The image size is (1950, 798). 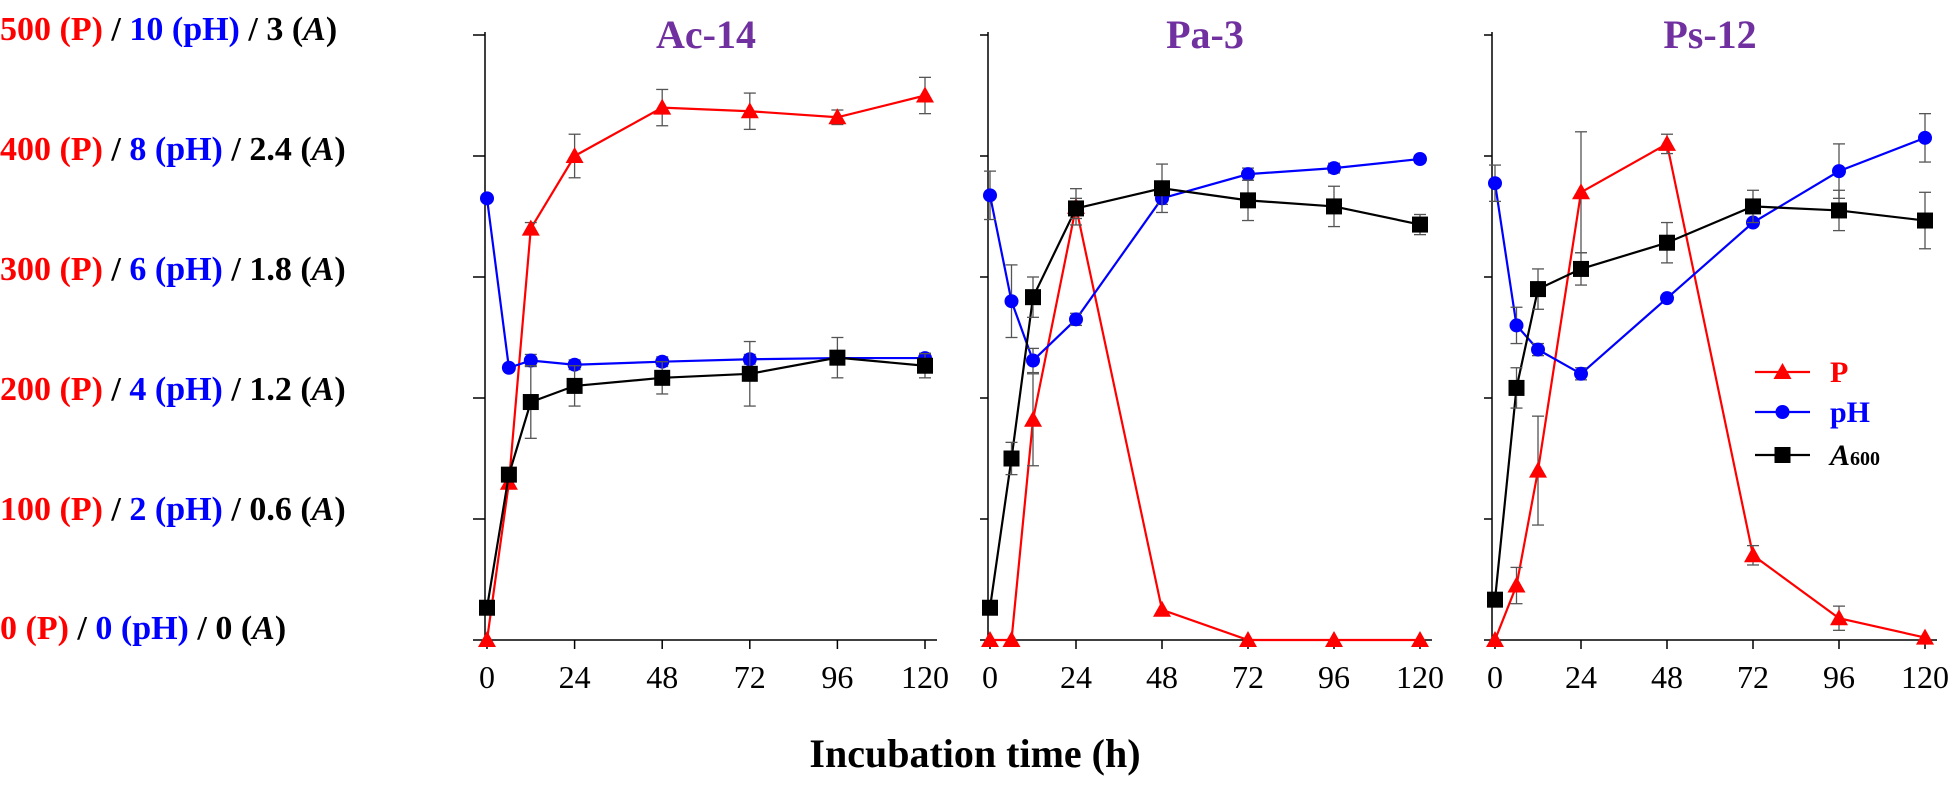 I want to click on y-label-a-num: 2.4, so click(x=270, y=149).